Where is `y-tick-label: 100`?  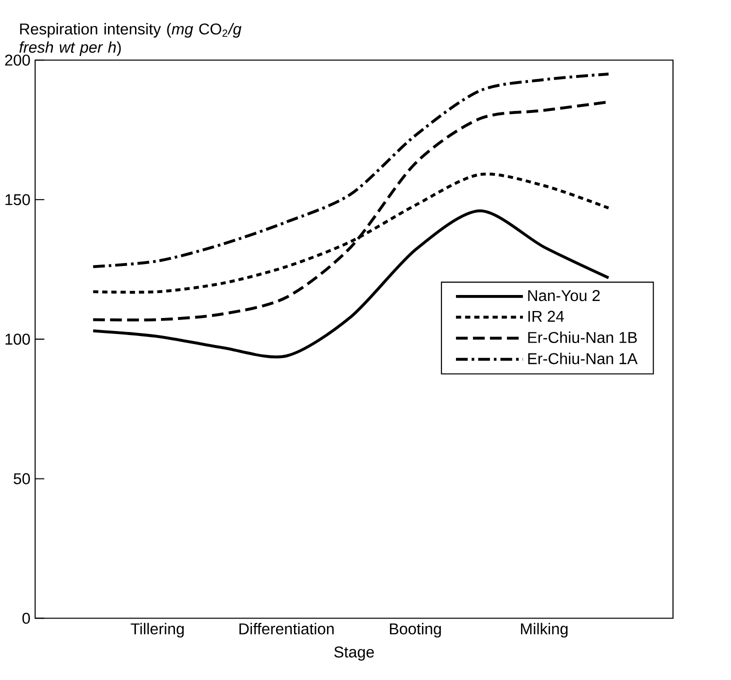
y-tick-label: 100 is located at coordinates (18, 339).